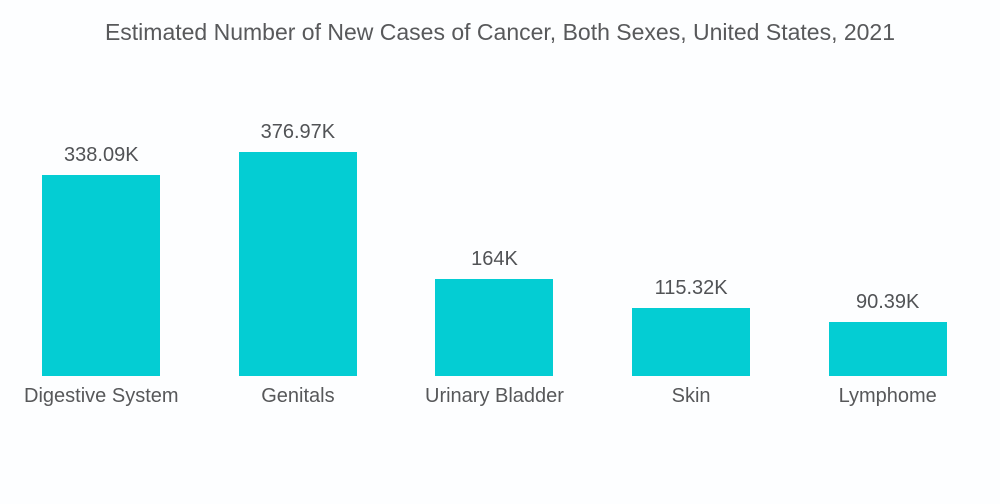 Image resolution: width=1000 pixels, height=504 pixels. I want to click on category-label: Skin, so click(691, 396).